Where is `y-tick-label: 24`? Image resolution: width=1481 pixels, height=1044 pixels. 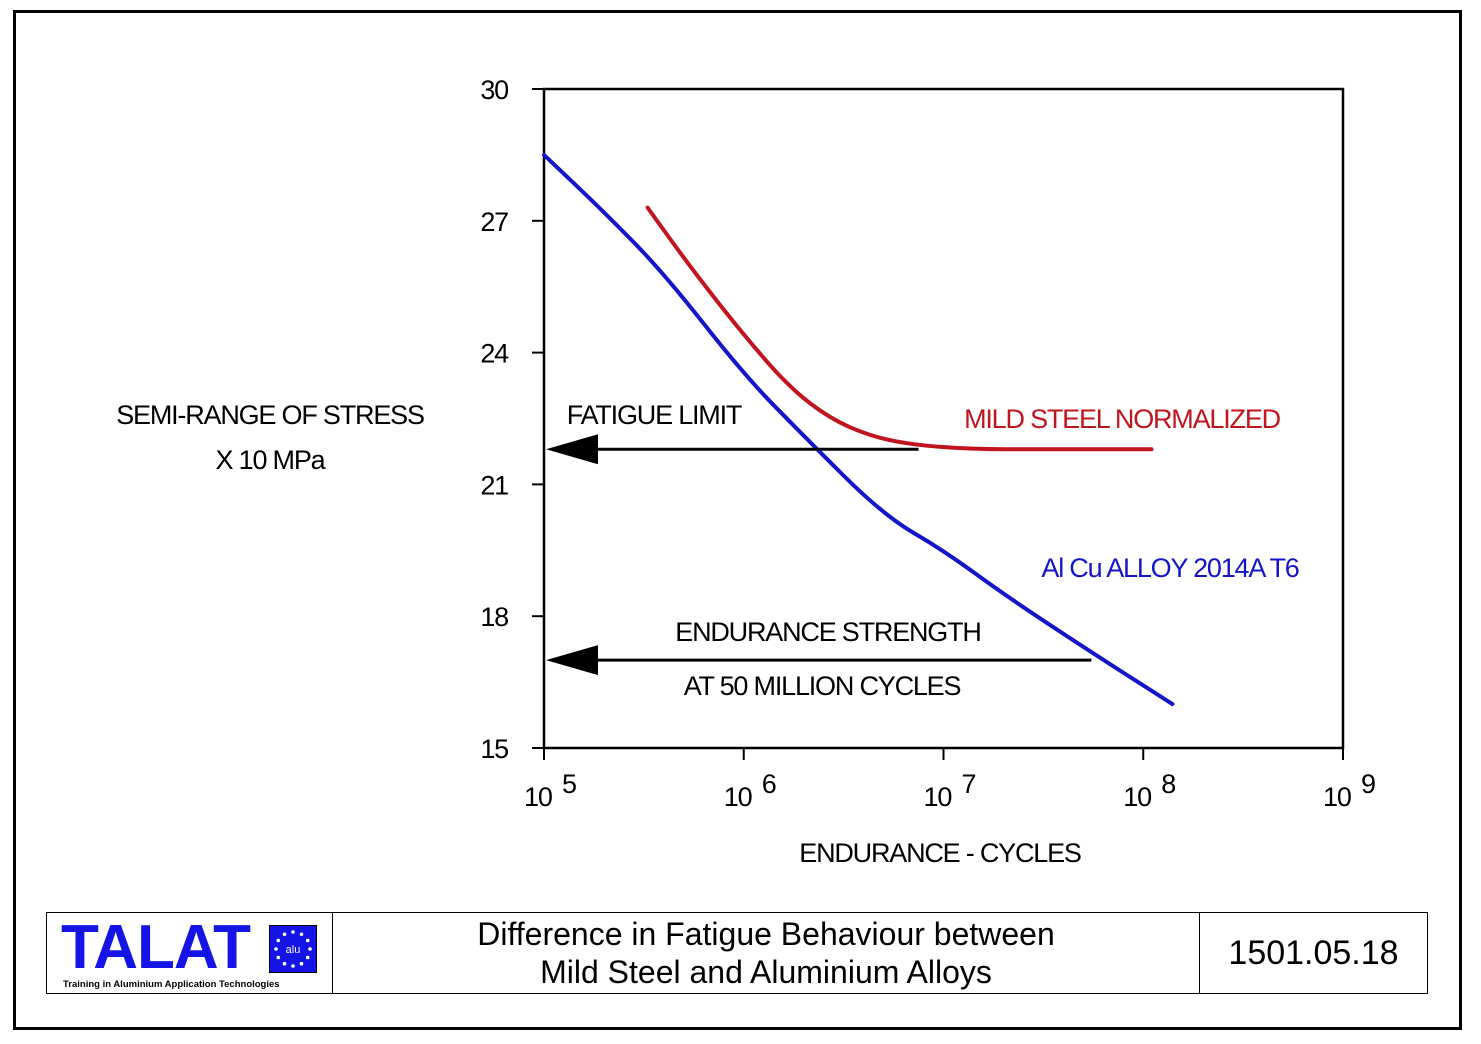
y-tick-label: 24 is located at coordinates (494, 354).